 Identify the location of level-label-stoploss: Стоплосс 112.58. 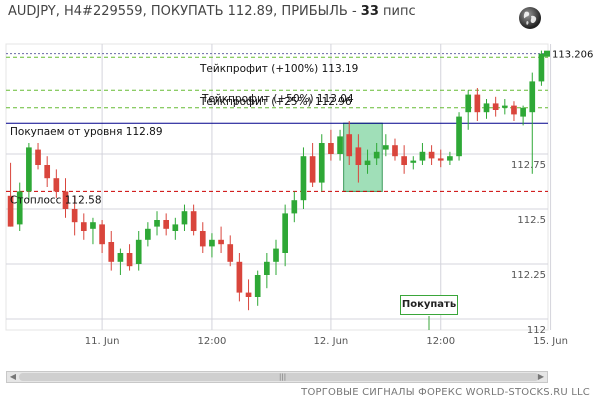
(56, 200).